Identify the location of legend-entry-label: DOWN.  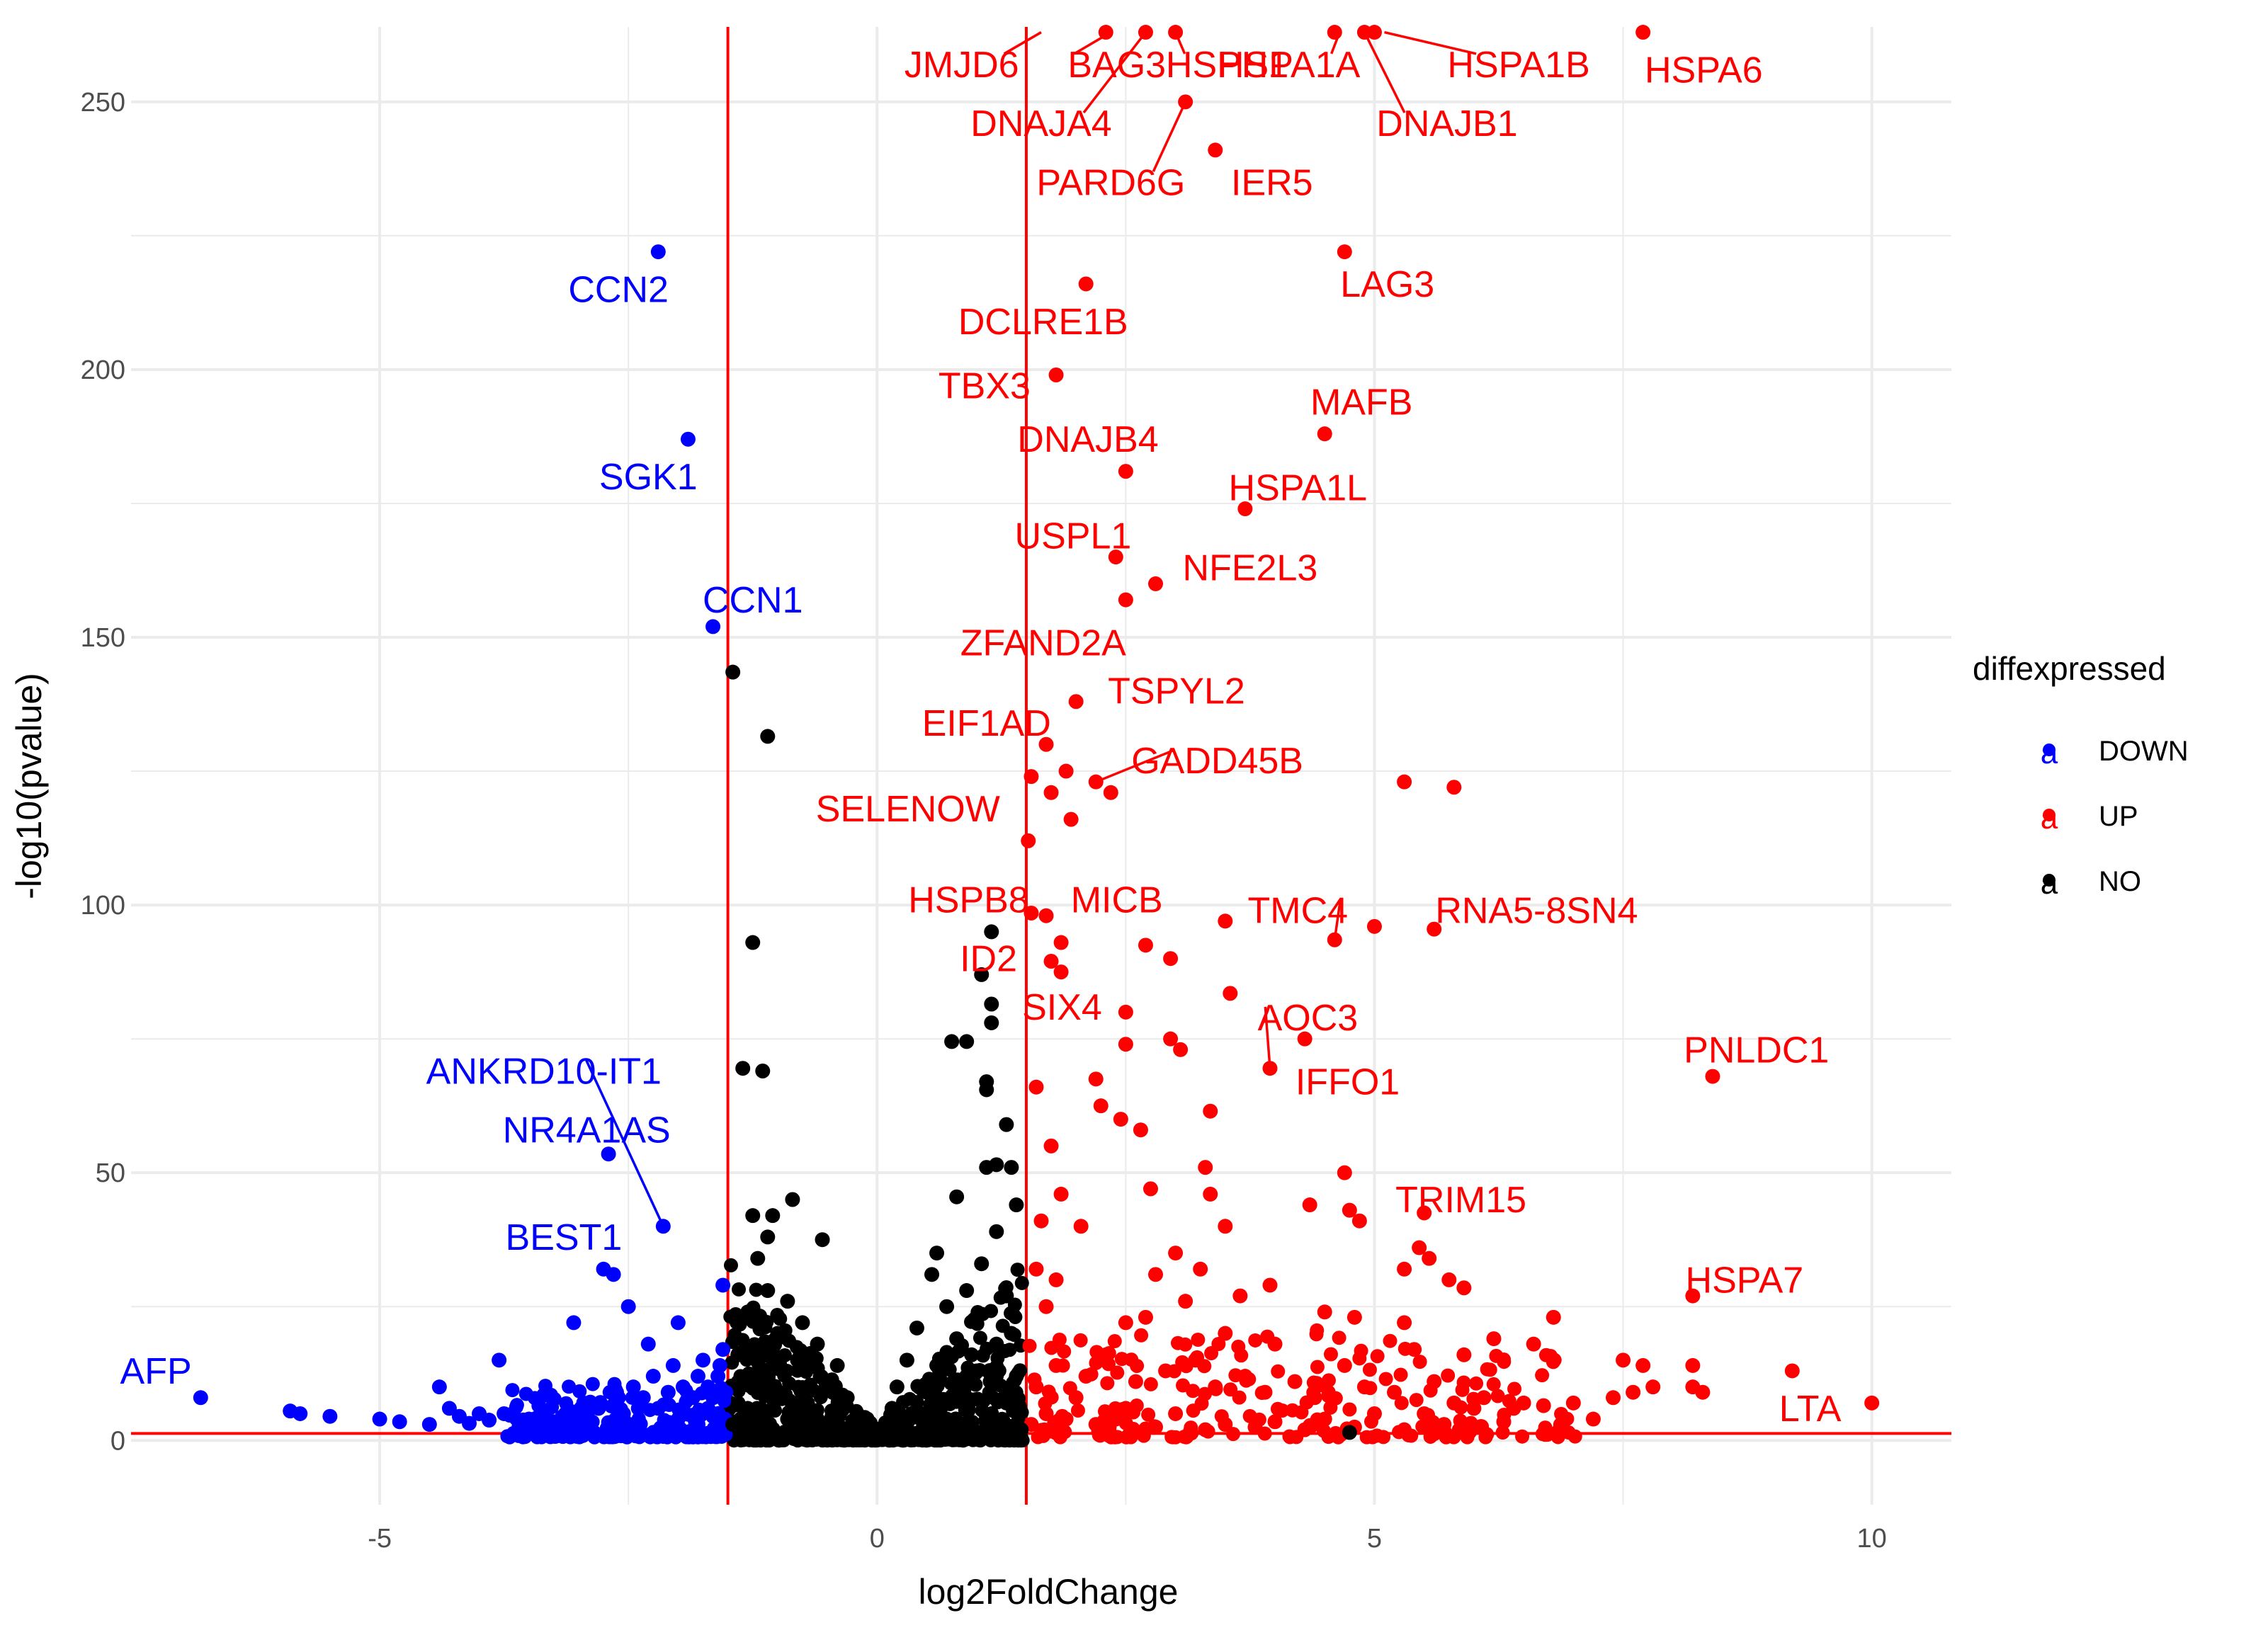
(2144, 751).